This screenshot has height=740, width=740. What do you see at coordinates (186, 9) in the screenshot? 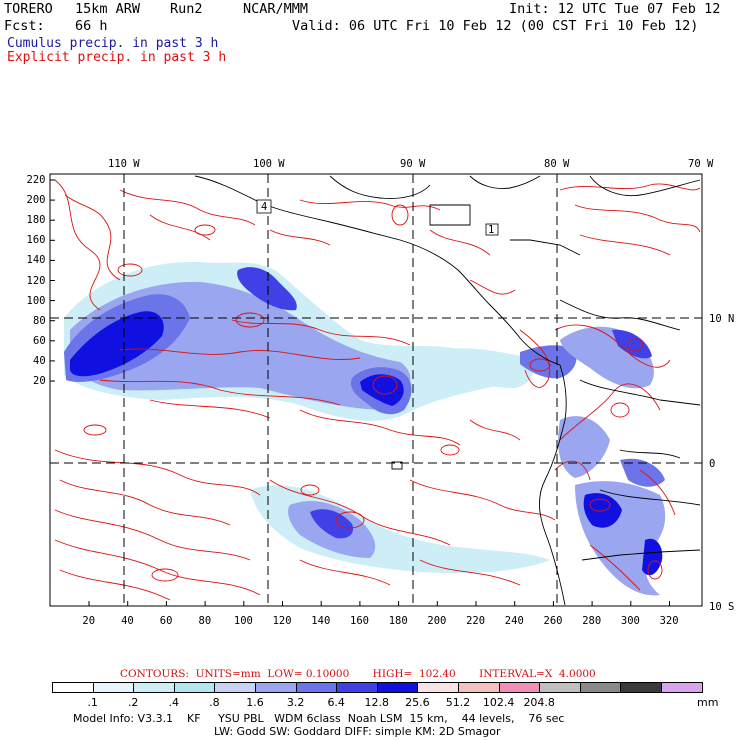
I see `run-label: Run2` at bounding box center [186, 9].